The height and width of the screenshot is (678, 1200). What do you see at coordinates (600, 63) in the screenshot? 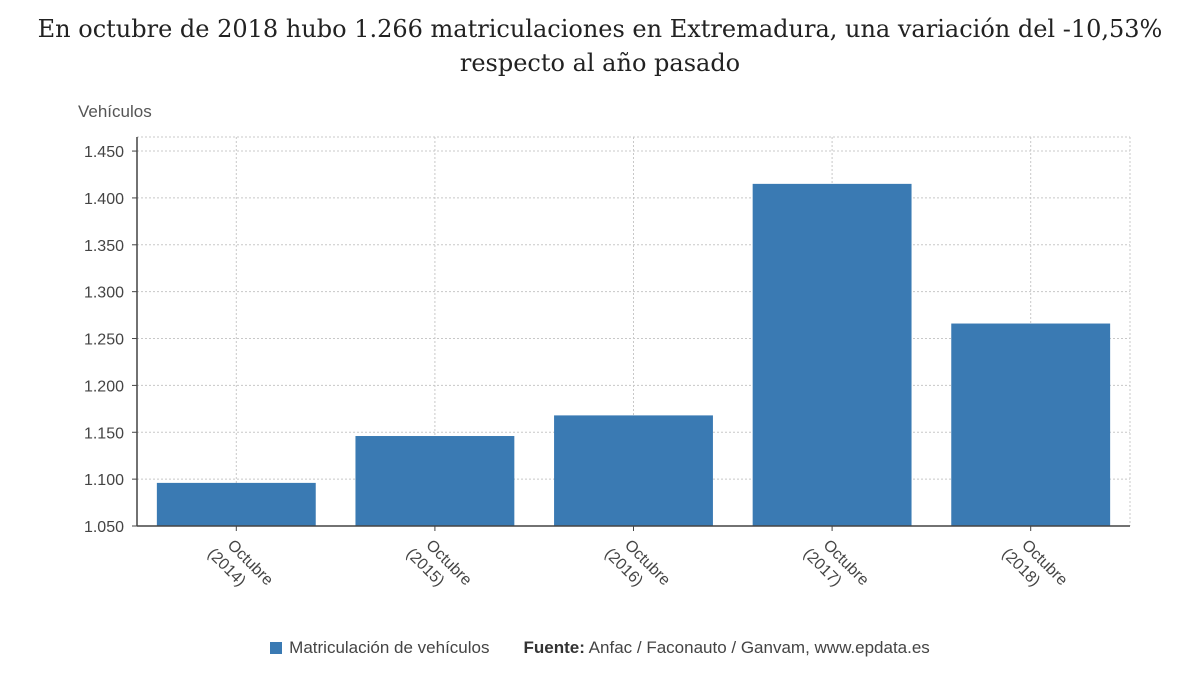
I see `chart-title-line-2: respecto al año pasado` at bounding box center [600, 63].